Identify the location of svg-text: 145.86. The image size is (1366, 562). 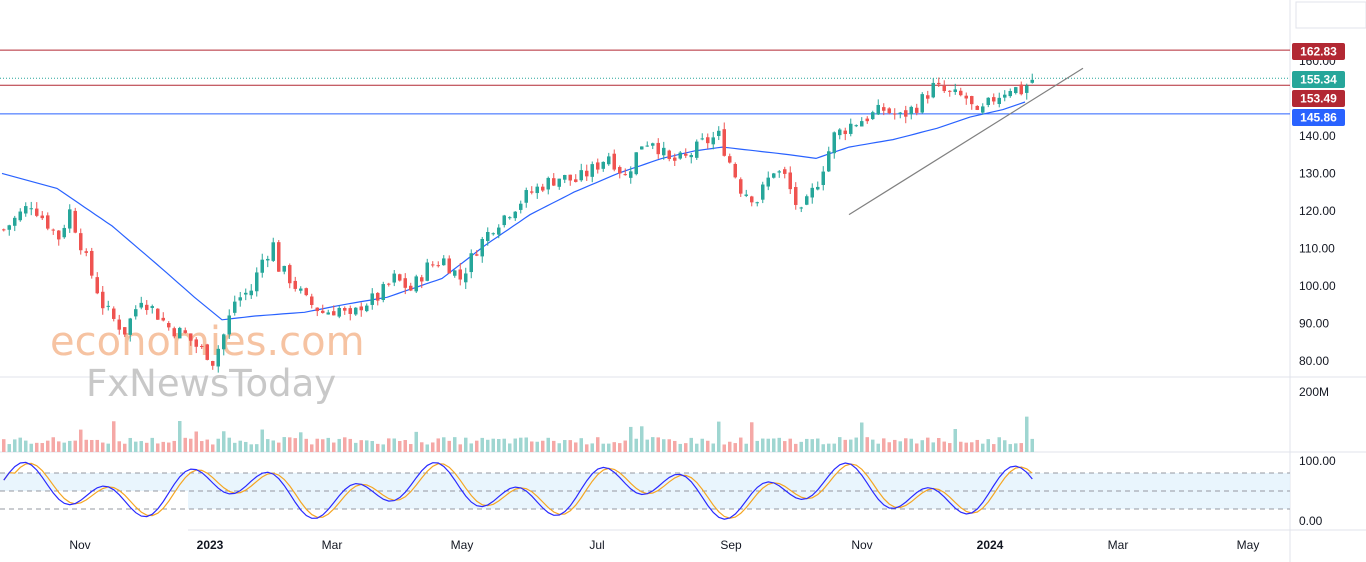
(1318, 118).